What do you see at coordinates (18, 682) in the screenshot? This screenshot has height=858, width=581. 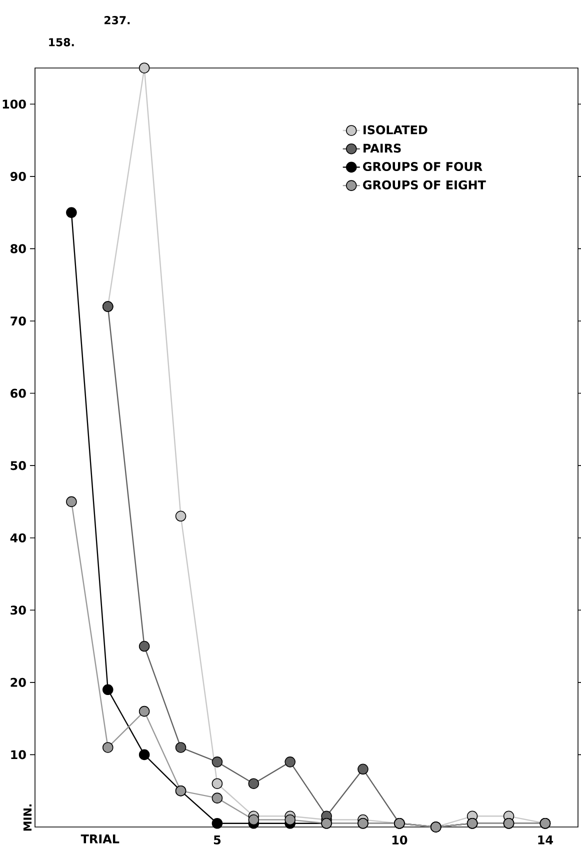 I see `y-tick-label: 20` at bounding box center [18, 682].